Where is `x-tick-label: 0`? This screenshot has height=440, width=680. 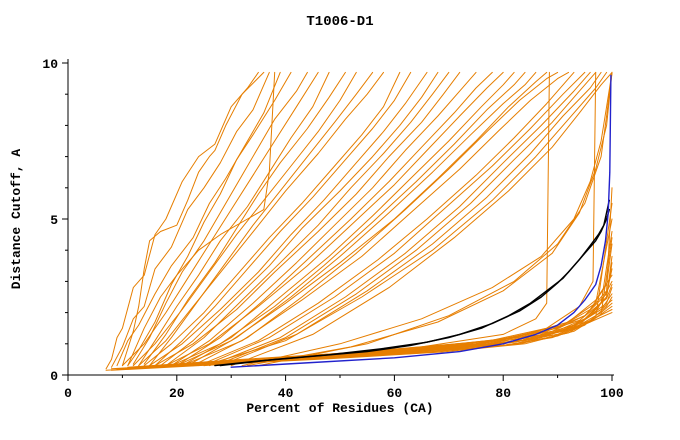 x-tick-label: 0 is located at coordinates (68, 393).